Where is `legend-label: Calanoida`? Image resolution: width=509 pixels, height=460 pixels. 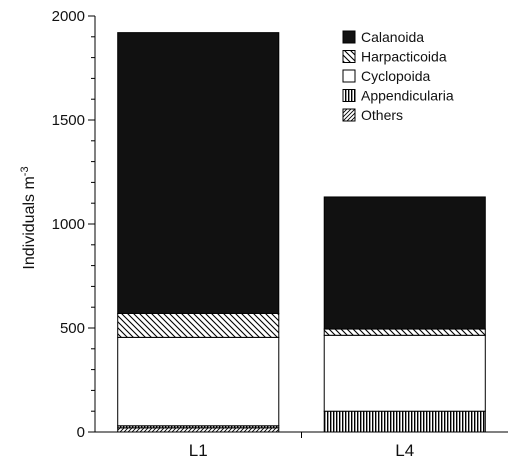 legend-label: Calanoida is located at coordinates (392, 37).